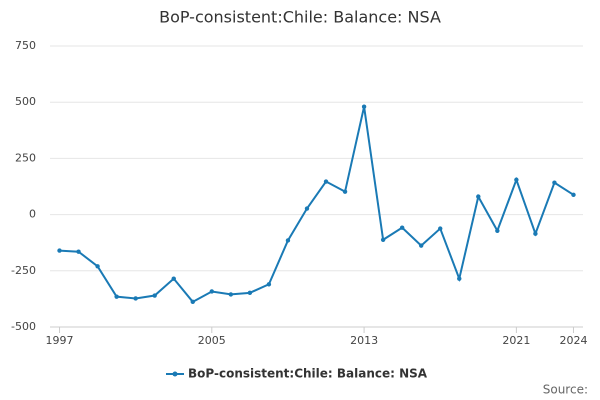 The height and width of the screenshot is (400, 600). I want to click on x-tick-label: 2005, so click(212, 340).